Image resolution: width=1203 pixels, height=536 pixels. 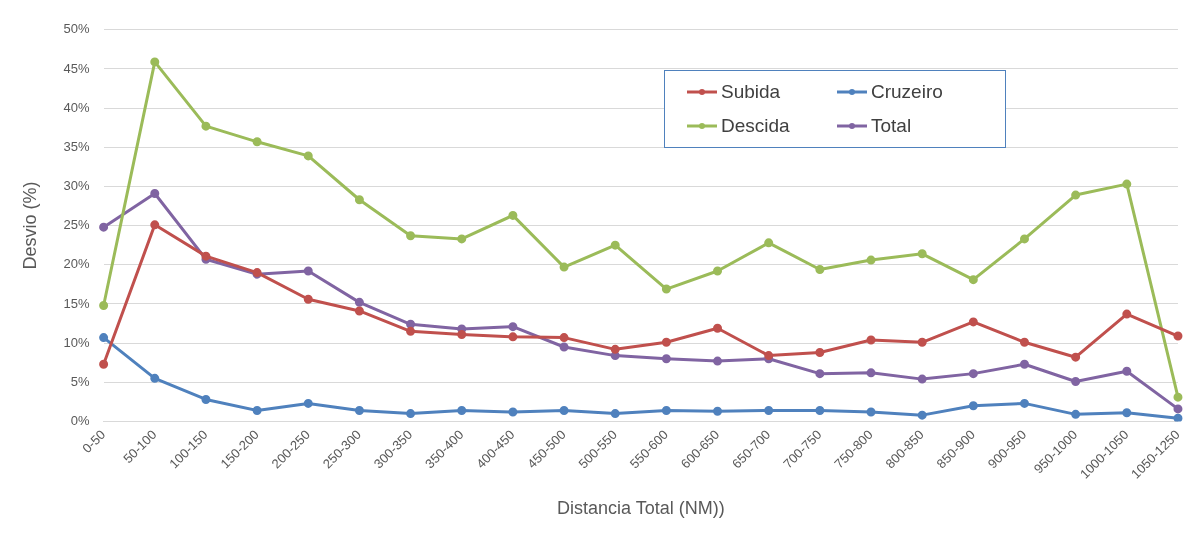 I want to click on legend-label: Total, so click(x=891, y=126).